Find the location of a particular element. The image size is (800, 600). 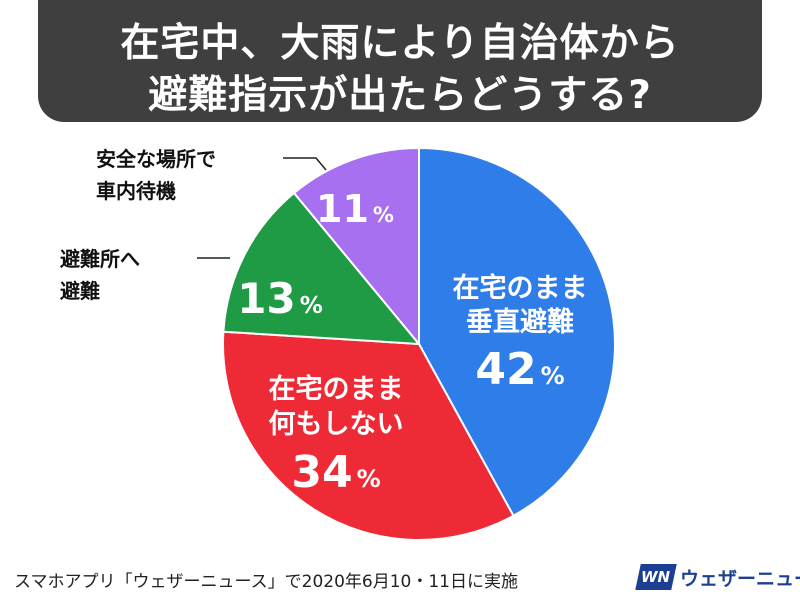

slice-label: 避難 is located at coordinates (80, 291).